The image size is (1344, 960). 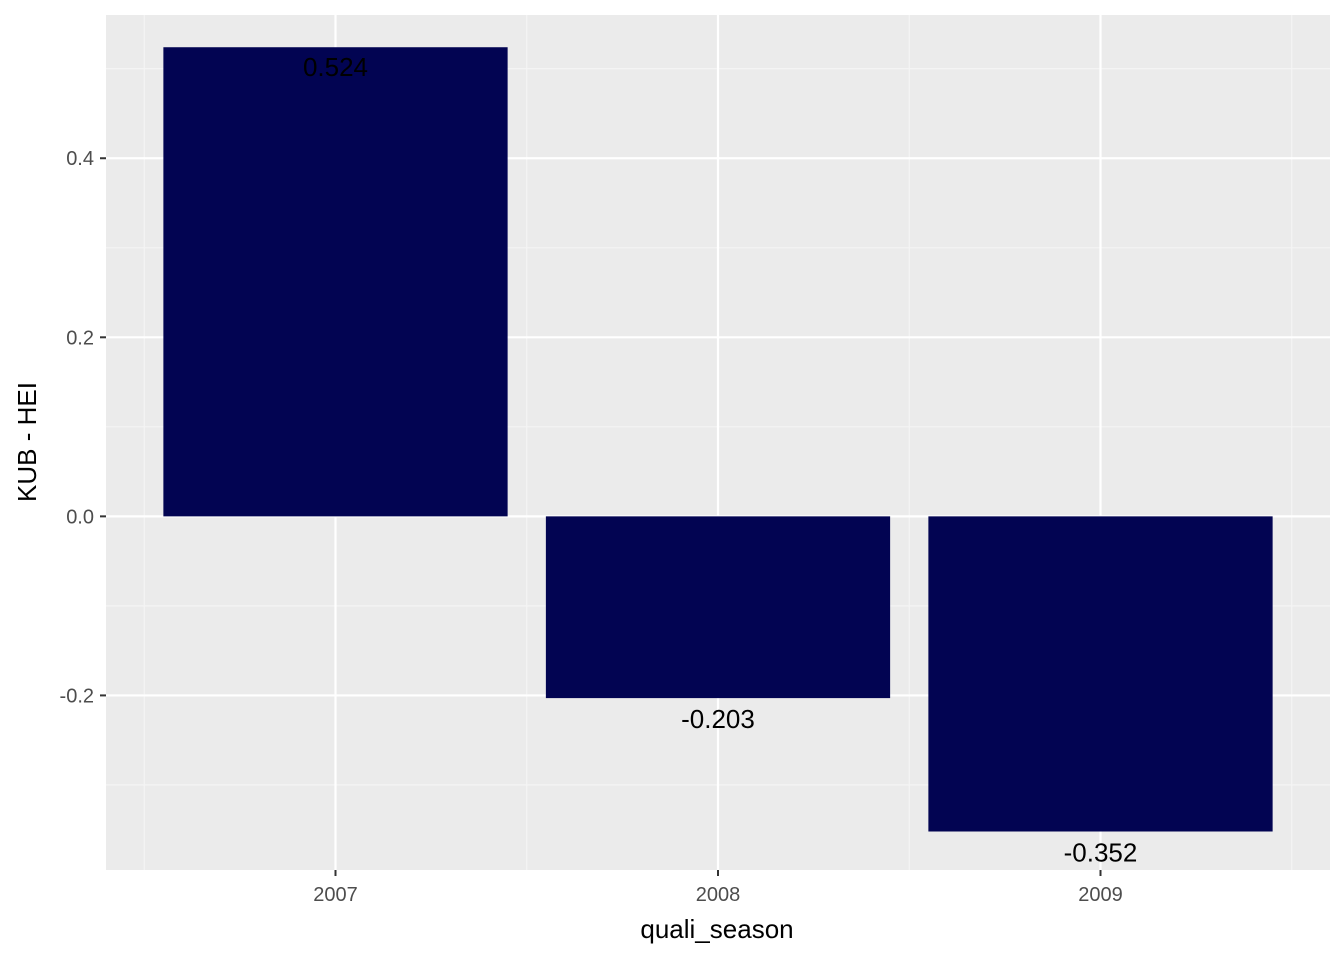 I want to click on x-tick-label: 2009, so click(x=1100, y=895).